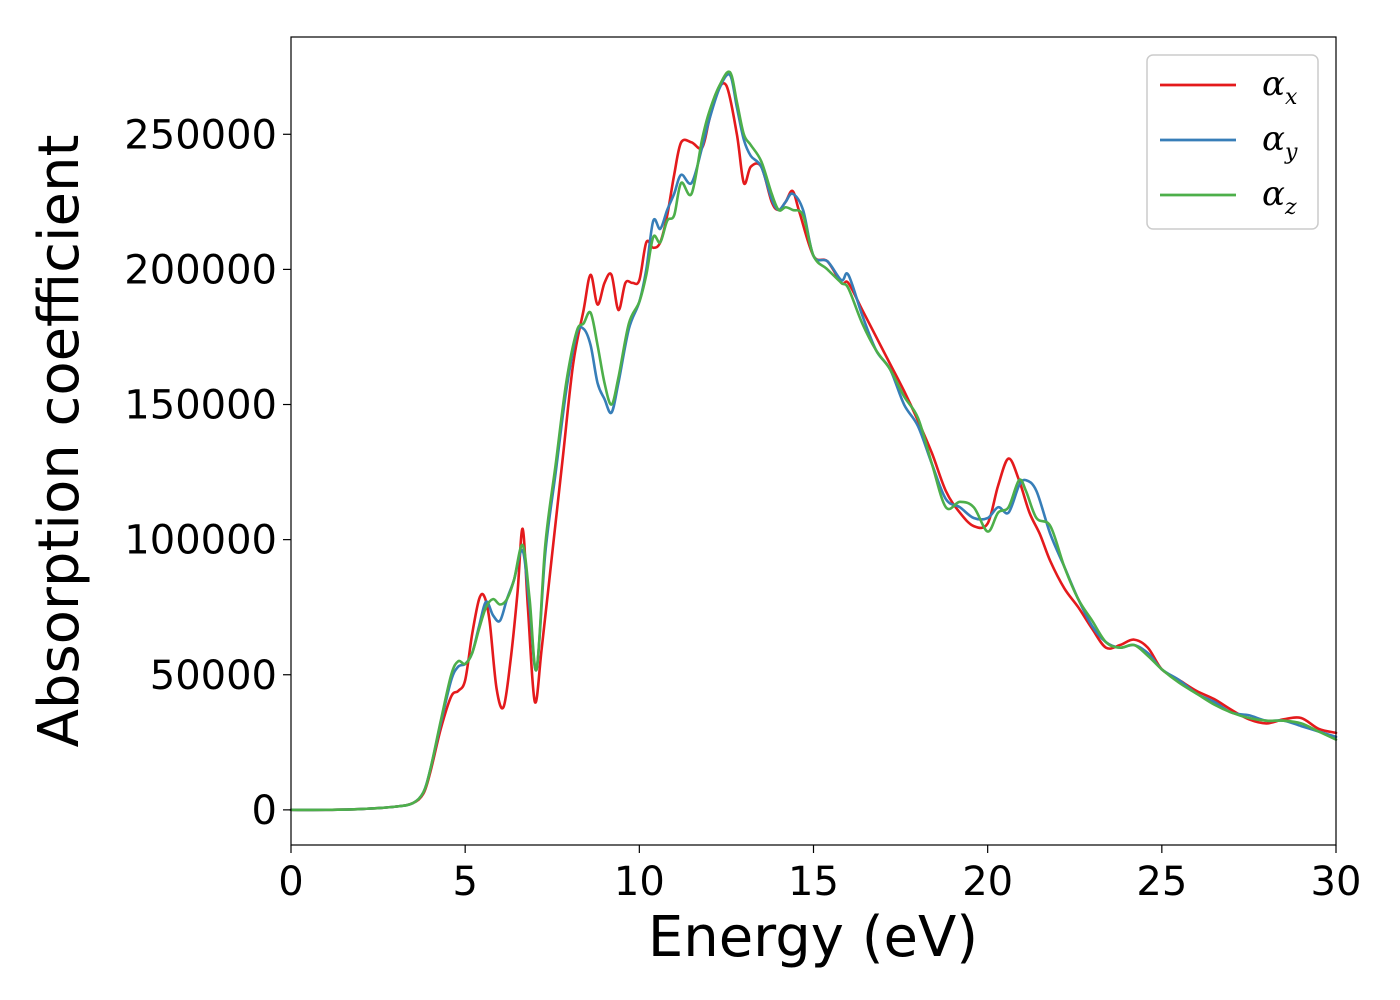 Image resolution: width=1400 pixels, height=1000 pixels. What do you see at coordinates (464, 882) in the screenshot?
I see `x-tick-label: 5` at bounding box center [464, 882].